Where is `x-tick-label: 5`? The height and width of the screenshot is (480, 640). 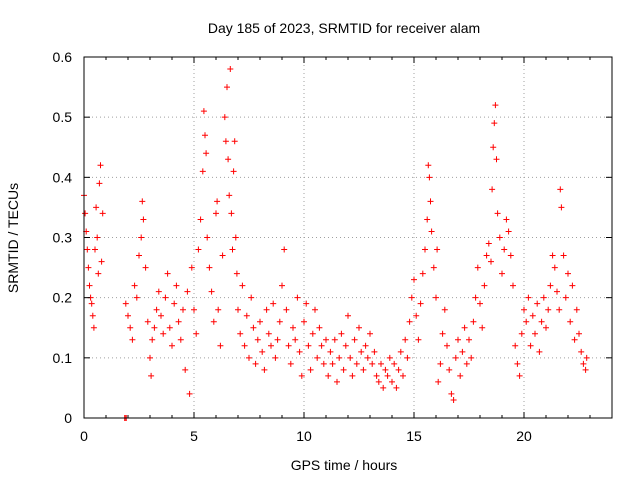 x-tick-label: 5 is located at coordinates (194, 436).